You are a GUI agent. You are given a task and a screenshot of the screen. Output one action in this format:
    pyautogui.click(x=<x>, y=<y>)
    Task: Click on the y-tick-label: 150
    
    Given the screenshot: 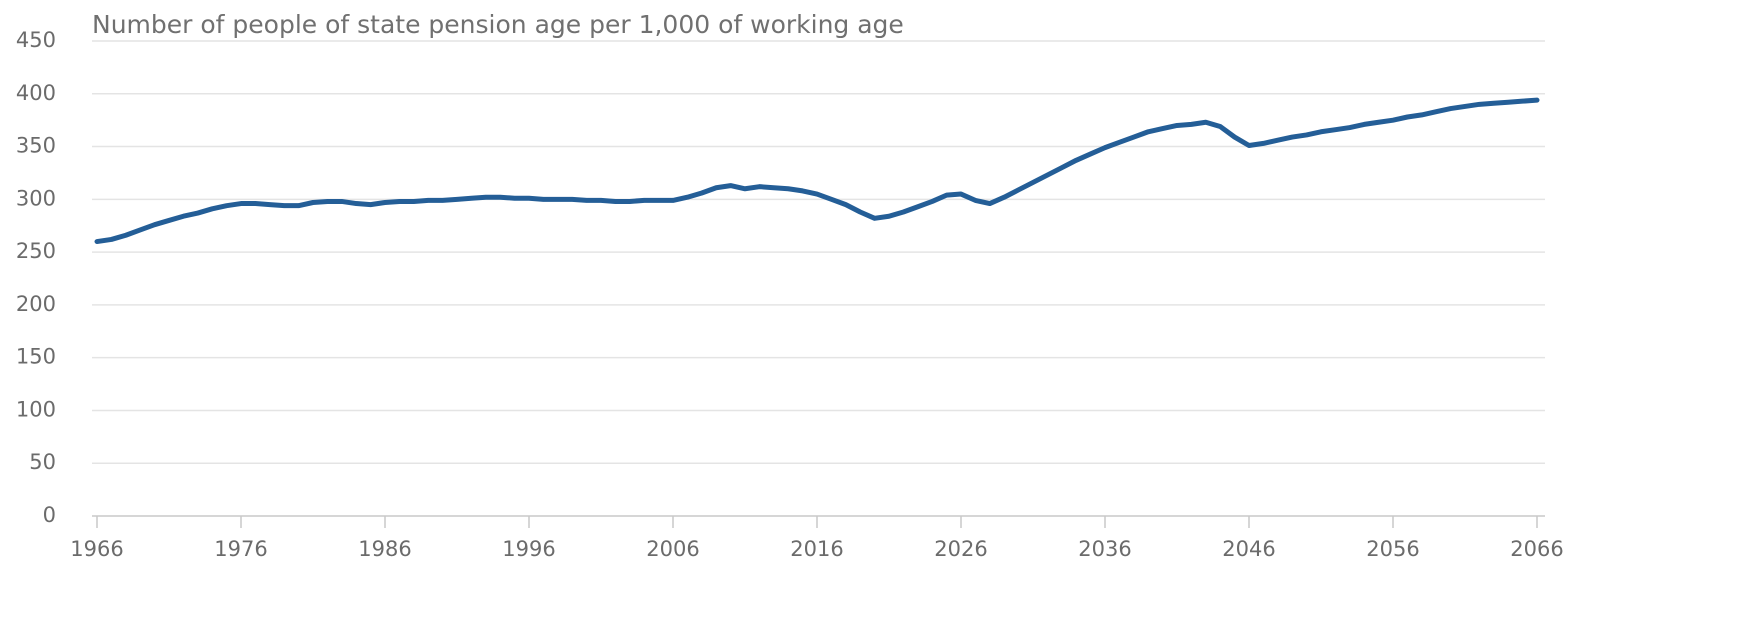 What is the action you would take?
    pyautogui.click(x=36, y=357)
    